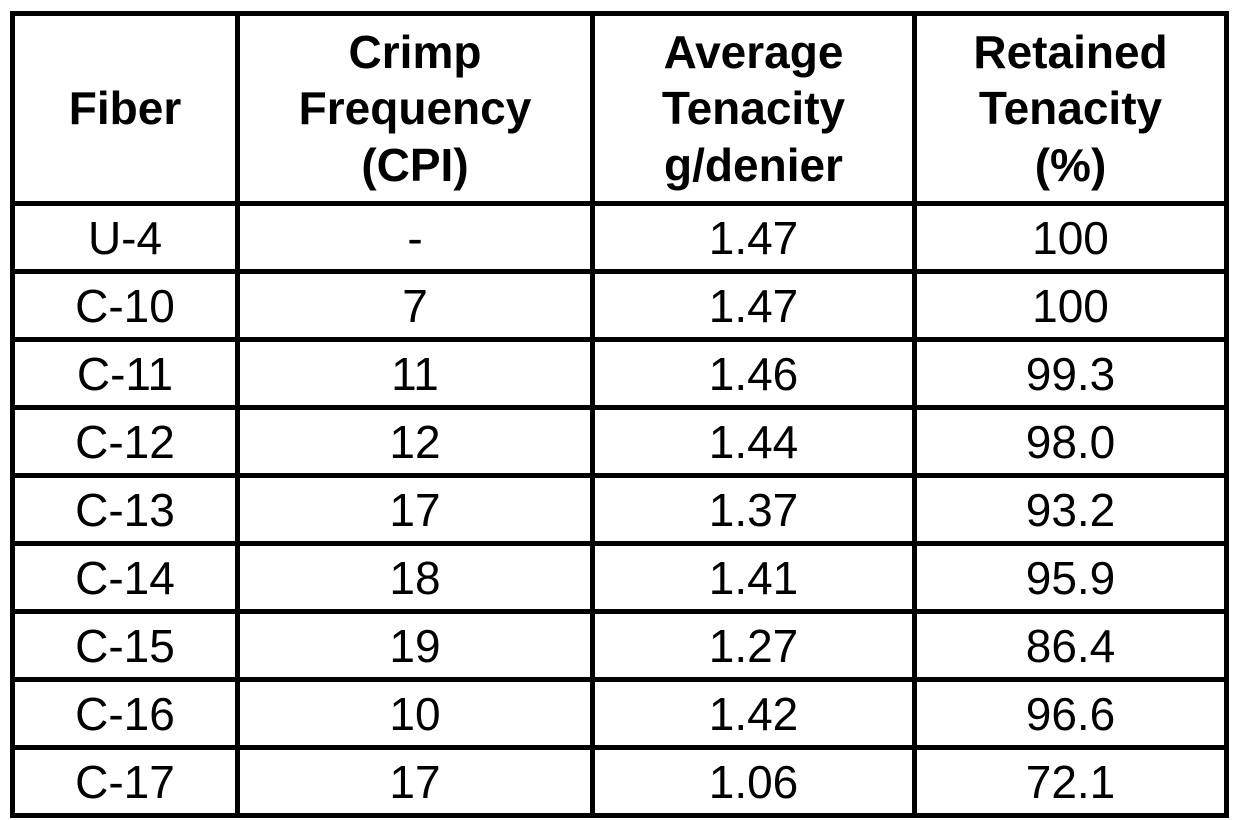 Image resolution: width=1235 pixels, height=820 pixels. What do you see at coordinates (1070, 509) in the screenshot?
I see `cell-retained-tenacity: 93.2` at bounding box center [1070, 509].